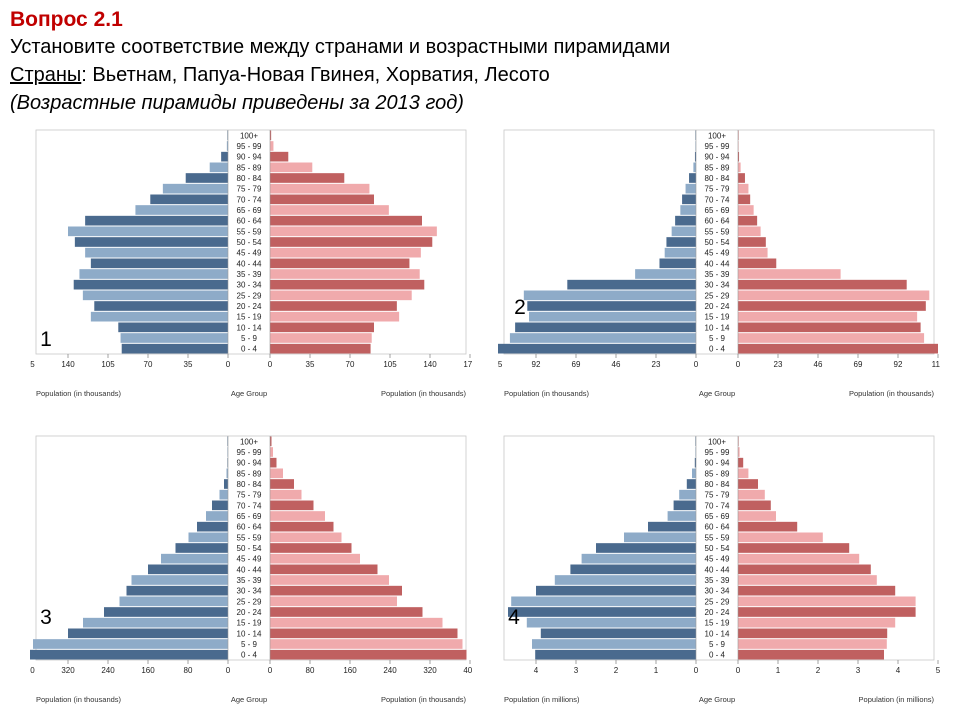 This screenshot has width=960, height=720. Describe the element at coordinates (350, 364) in the screenshot. I see `tick-label-right: 70` at that location.